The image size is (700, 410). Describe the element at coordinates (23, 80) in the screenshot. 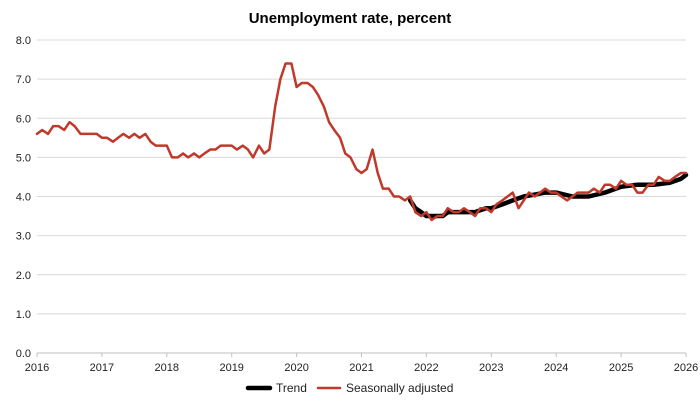

I see `y-tick-label: 7.0` at that location.